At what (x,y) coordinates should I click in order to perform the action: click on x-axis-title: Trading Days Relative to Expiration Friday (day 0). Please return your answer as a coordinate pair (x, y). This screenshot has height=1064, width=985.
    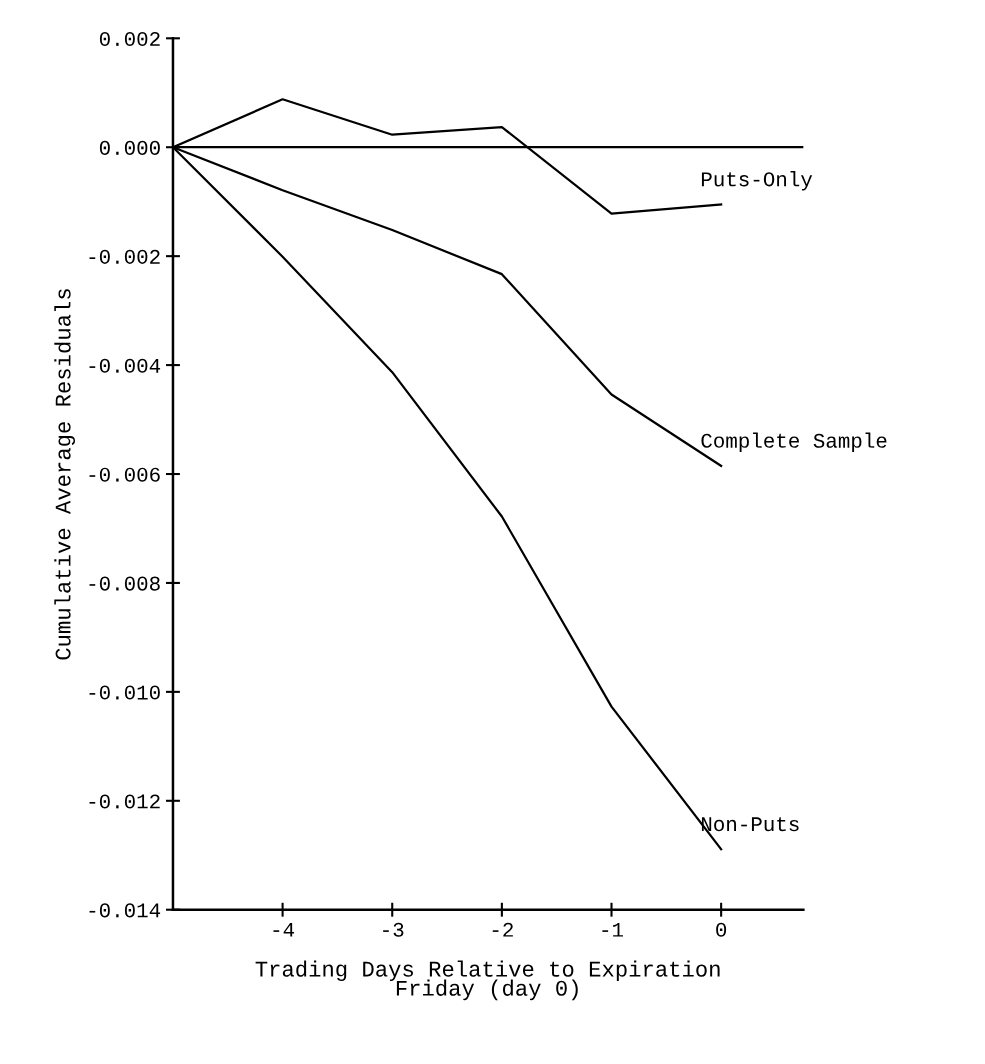
    Looking at the image, I should click on (487, 980).